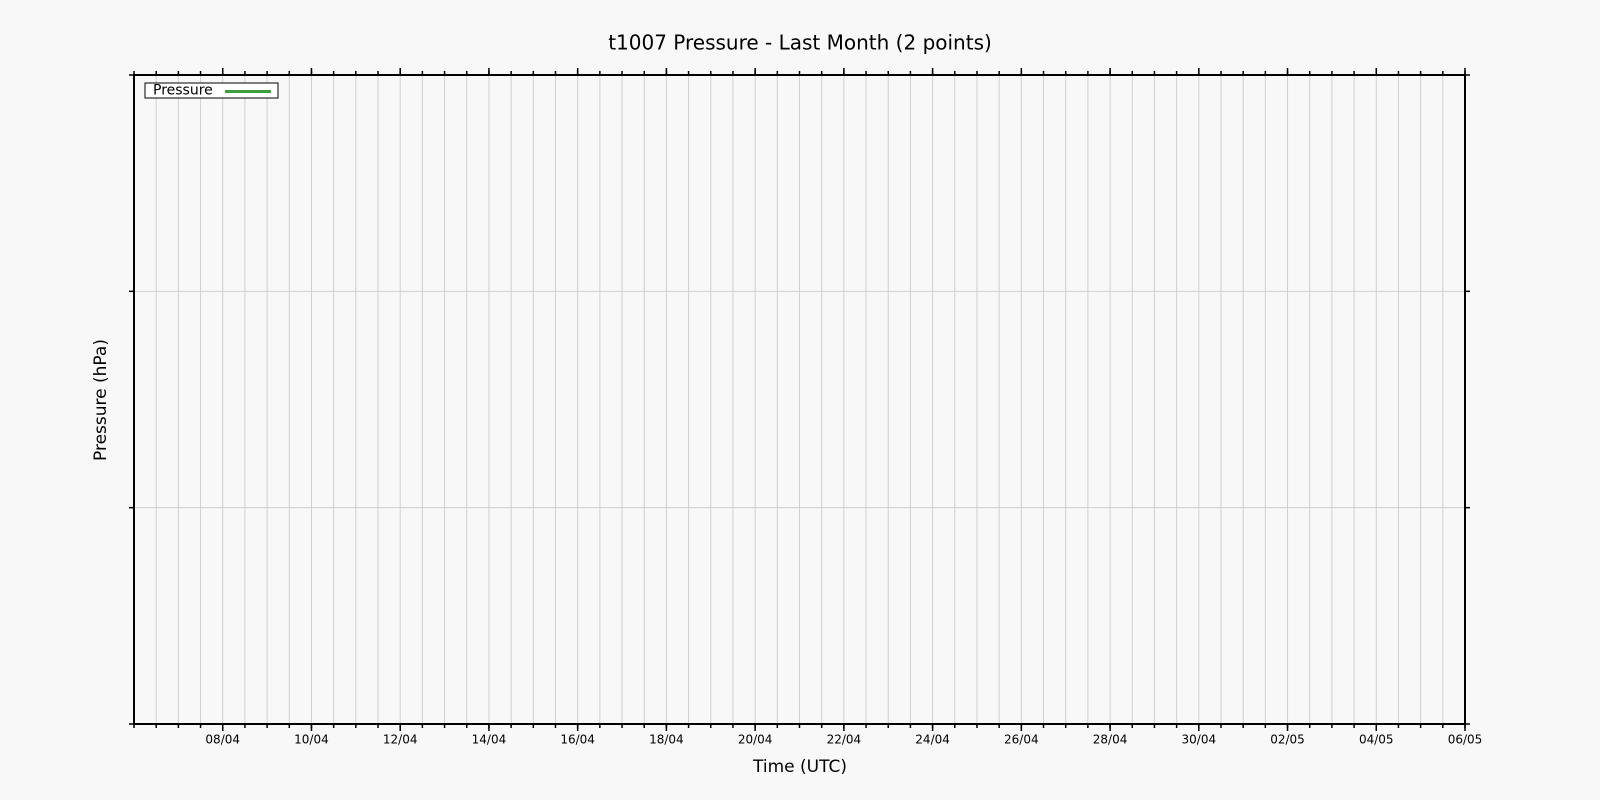 Image resolution: width=1600 pixels, height=800 pixels. I want to click on x-tick-label: 02/05, so click(1287, 740).